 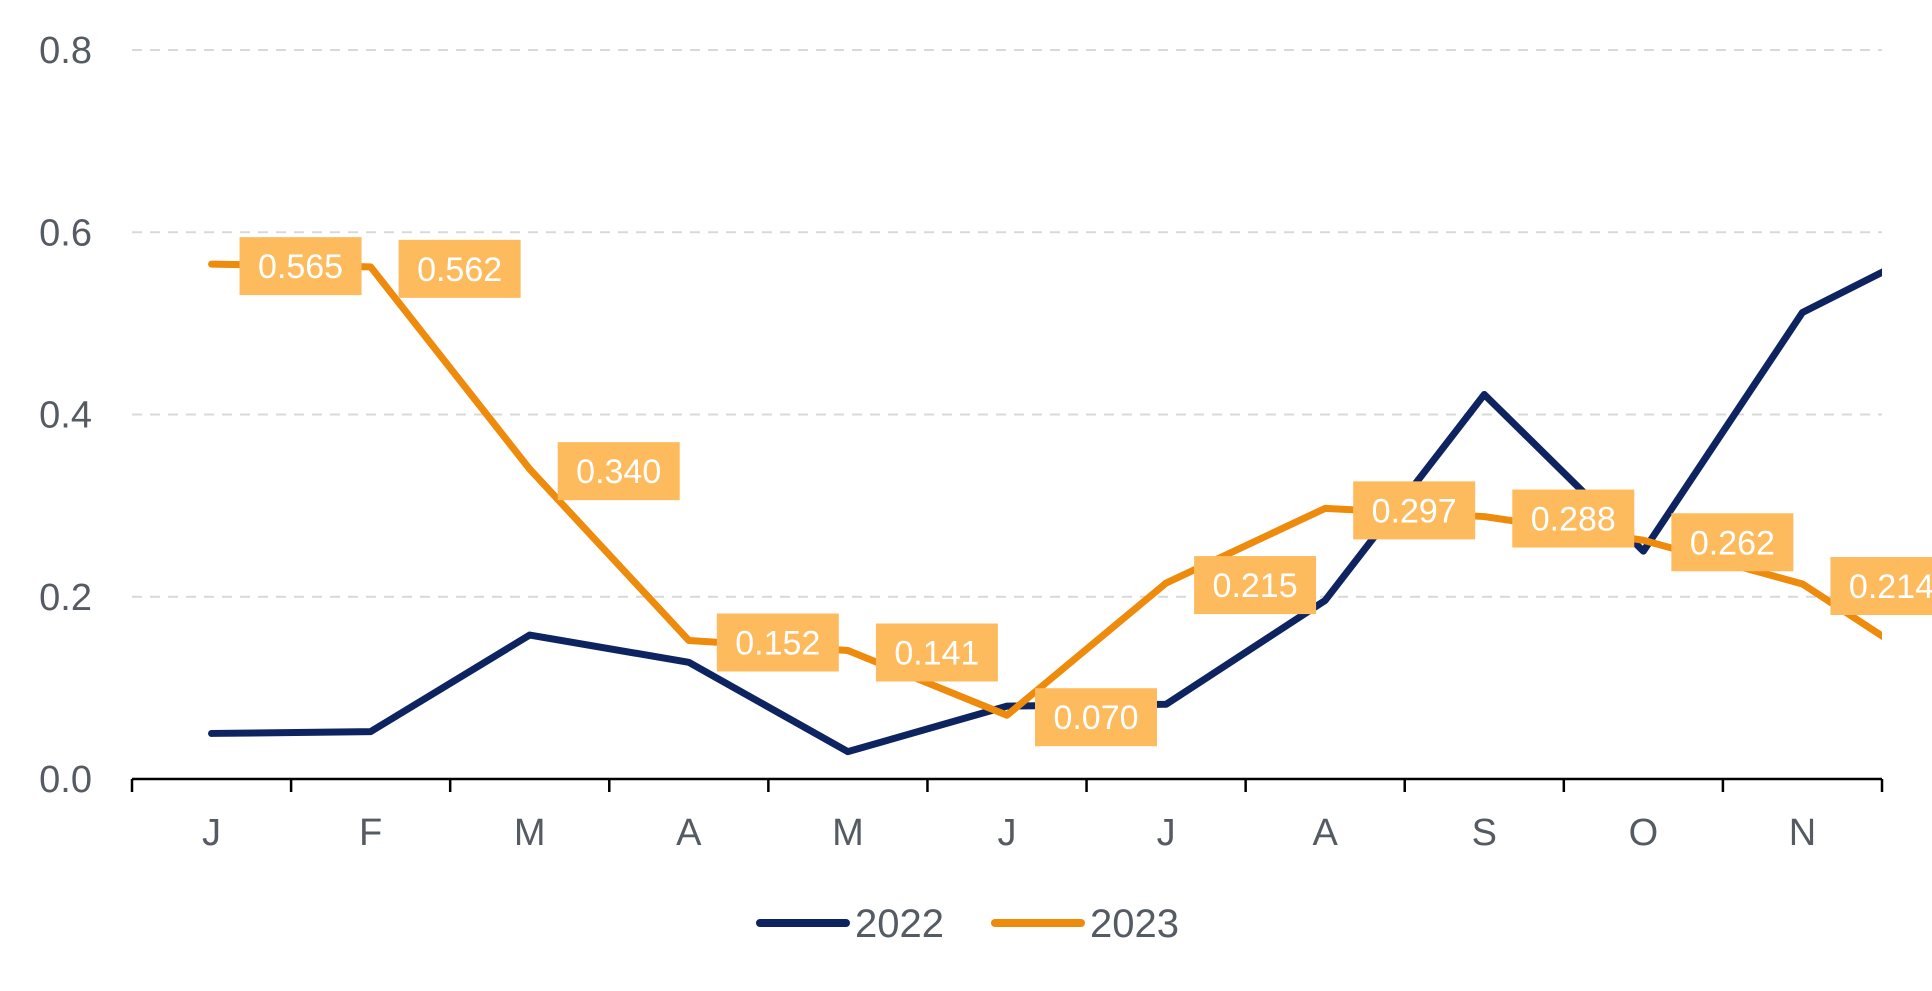 I want to click on data-label: 0.215, so click(x=1255, y=585).